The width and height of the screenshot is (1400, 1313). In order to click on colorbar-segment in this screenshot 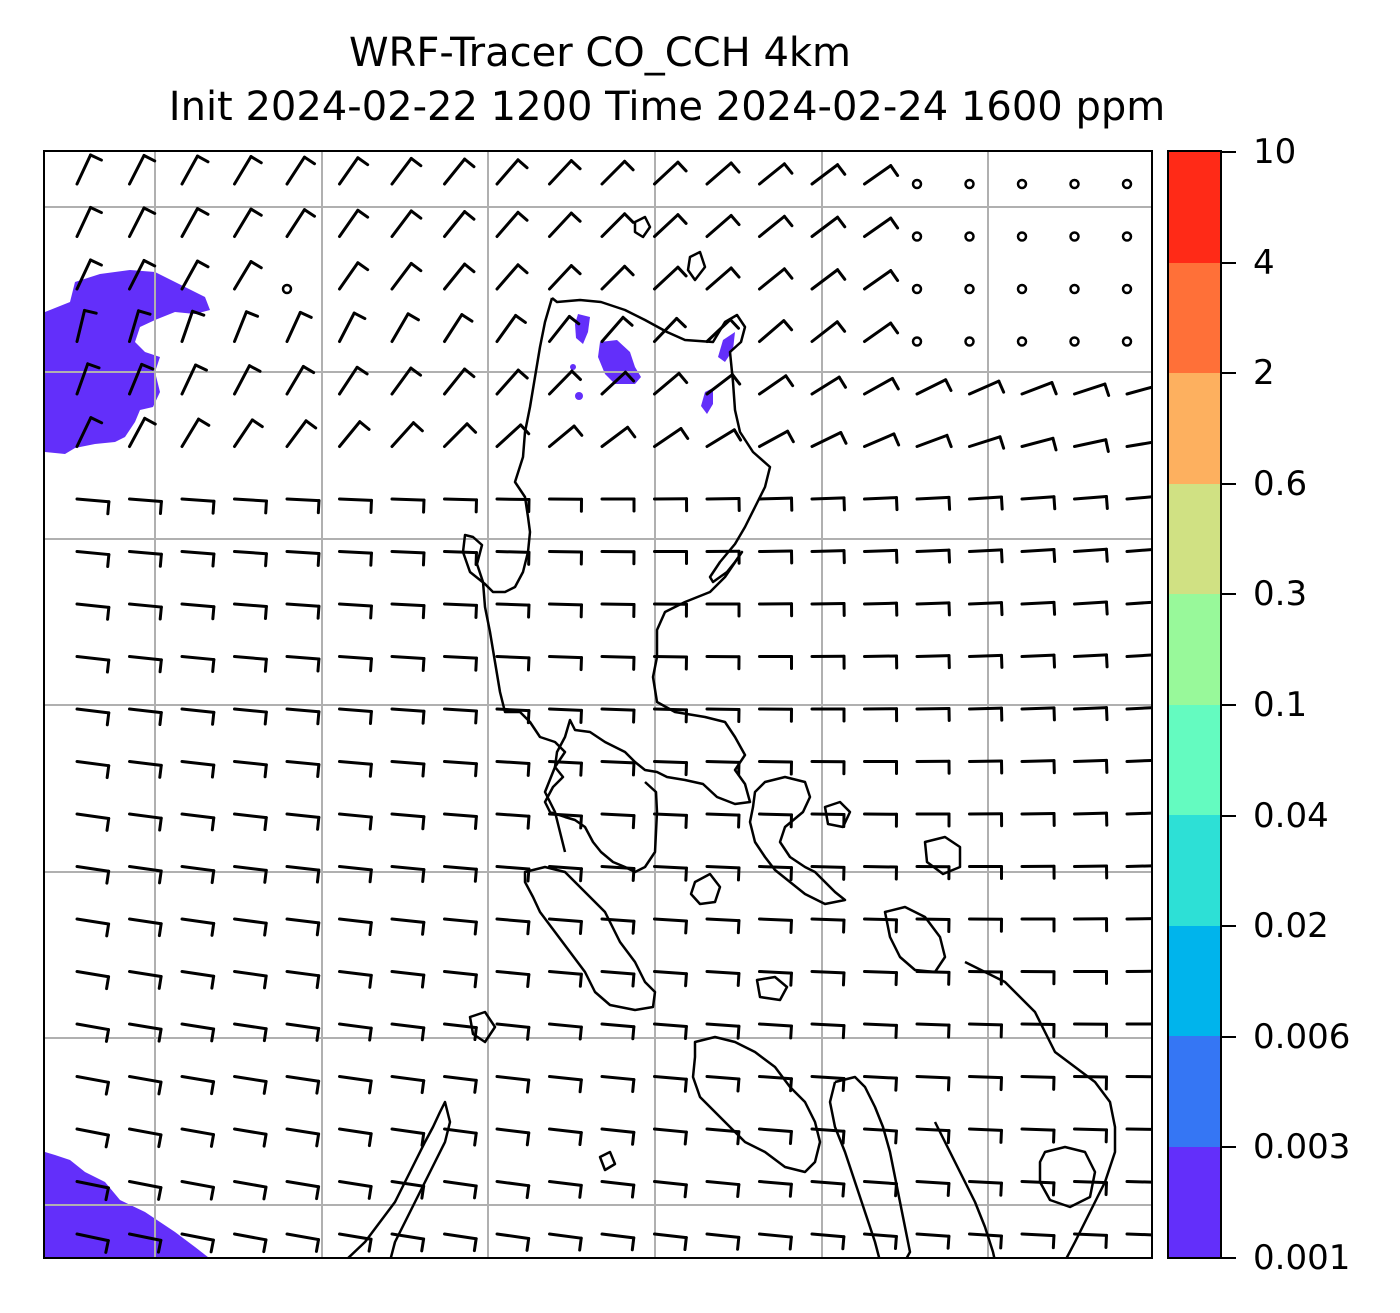, I will do `click(1194, 428)`.